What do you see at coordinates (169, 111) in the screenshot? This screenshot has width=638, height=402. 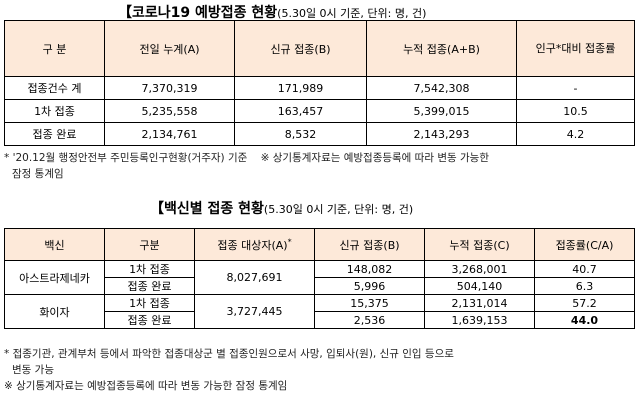 I see `cell-prev: 5,235,558` at bounding box center [169, 111].